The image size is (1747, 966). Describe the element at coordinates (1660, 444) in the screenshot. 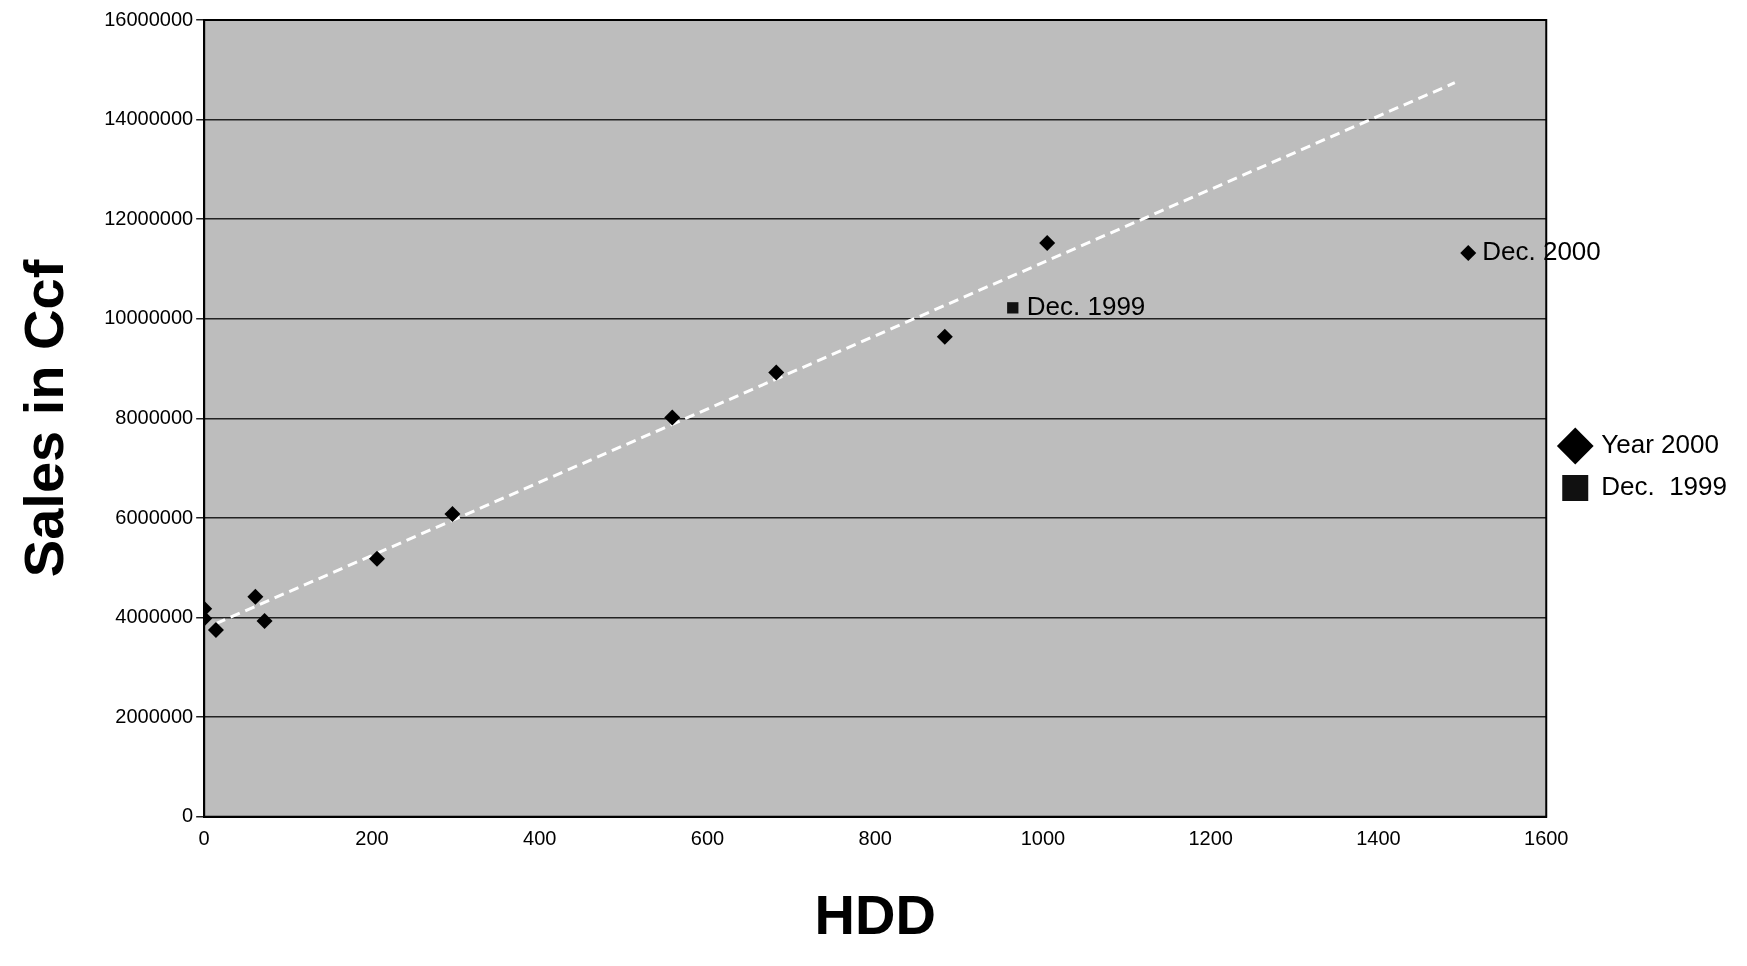

I see `legend-label: Year 2000` at that location.